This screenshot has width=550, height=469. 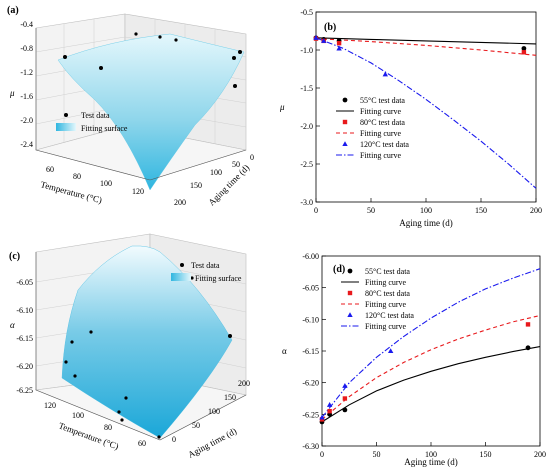 What do you see at coordinates (50, 169) in the screenshot?
I see `panel-a-temp-tick: 60` at bounding box center [50, 169].